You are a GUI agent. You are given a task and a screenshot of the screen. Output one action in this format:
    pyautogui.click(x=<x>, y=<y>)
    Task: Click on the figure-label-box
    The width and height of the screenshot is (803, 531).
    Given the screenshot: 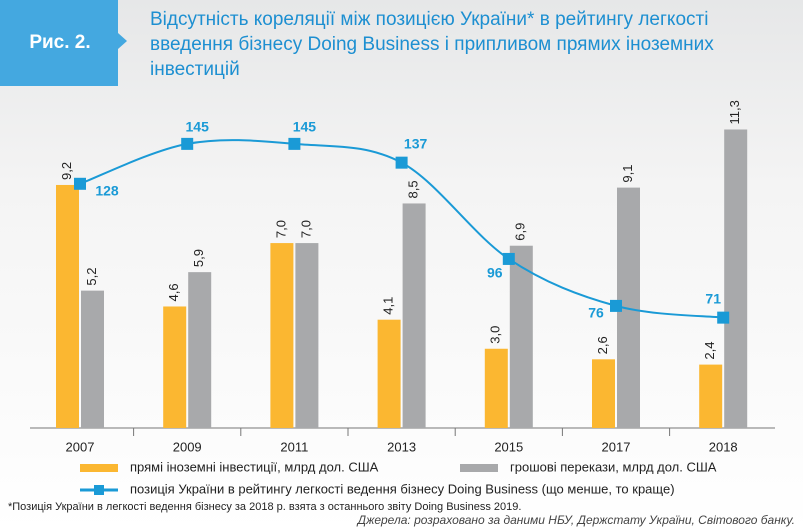 What is the action you would take?
    pyautogui.click(x=63, y=43)
    